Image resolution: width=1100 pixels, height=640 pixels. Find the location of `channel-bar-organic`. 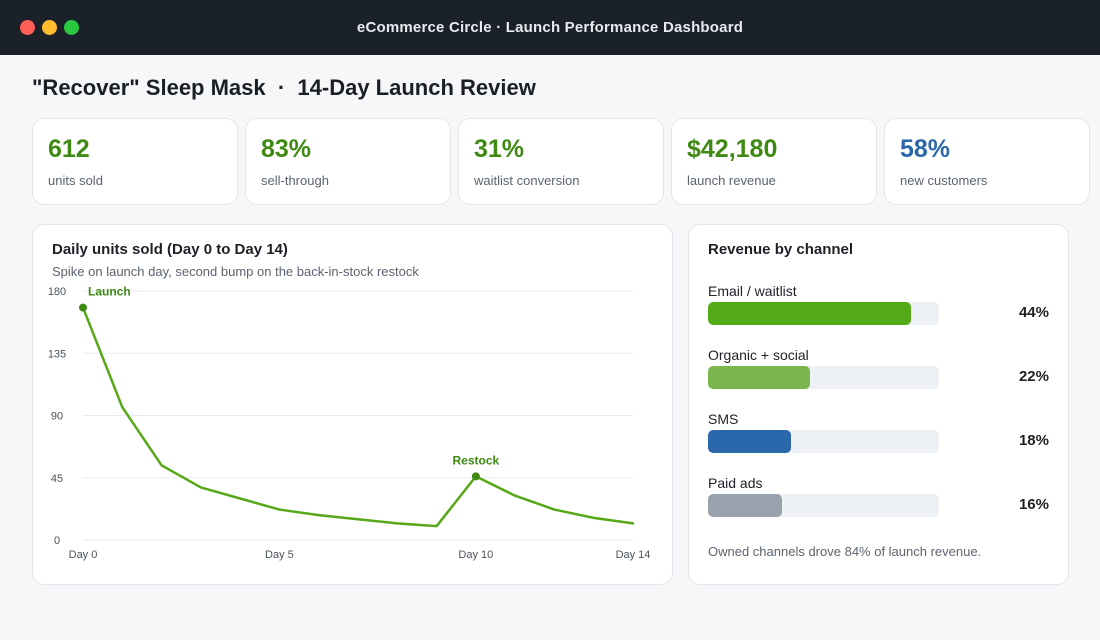

channel-bar-organic is located at coordinates (759, 377).